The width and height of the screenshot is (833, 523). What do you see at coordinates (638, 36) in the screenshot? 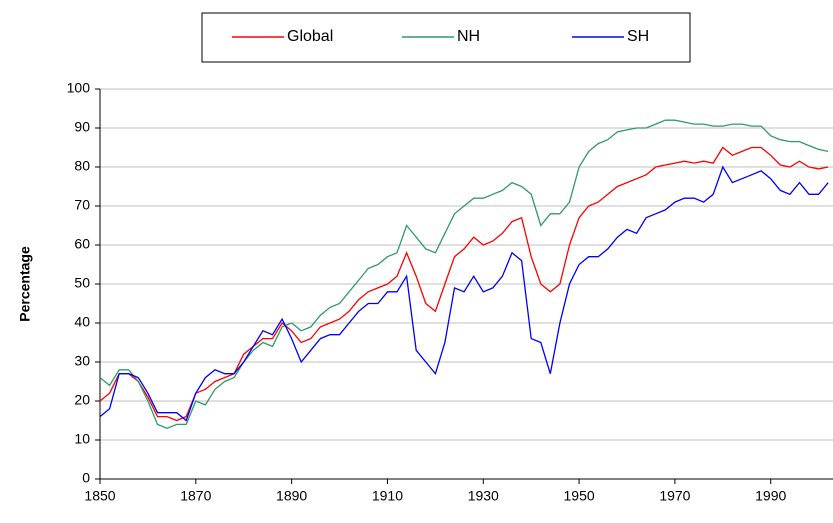
I see `legend-label: SH` at bounding box center [638, 36].